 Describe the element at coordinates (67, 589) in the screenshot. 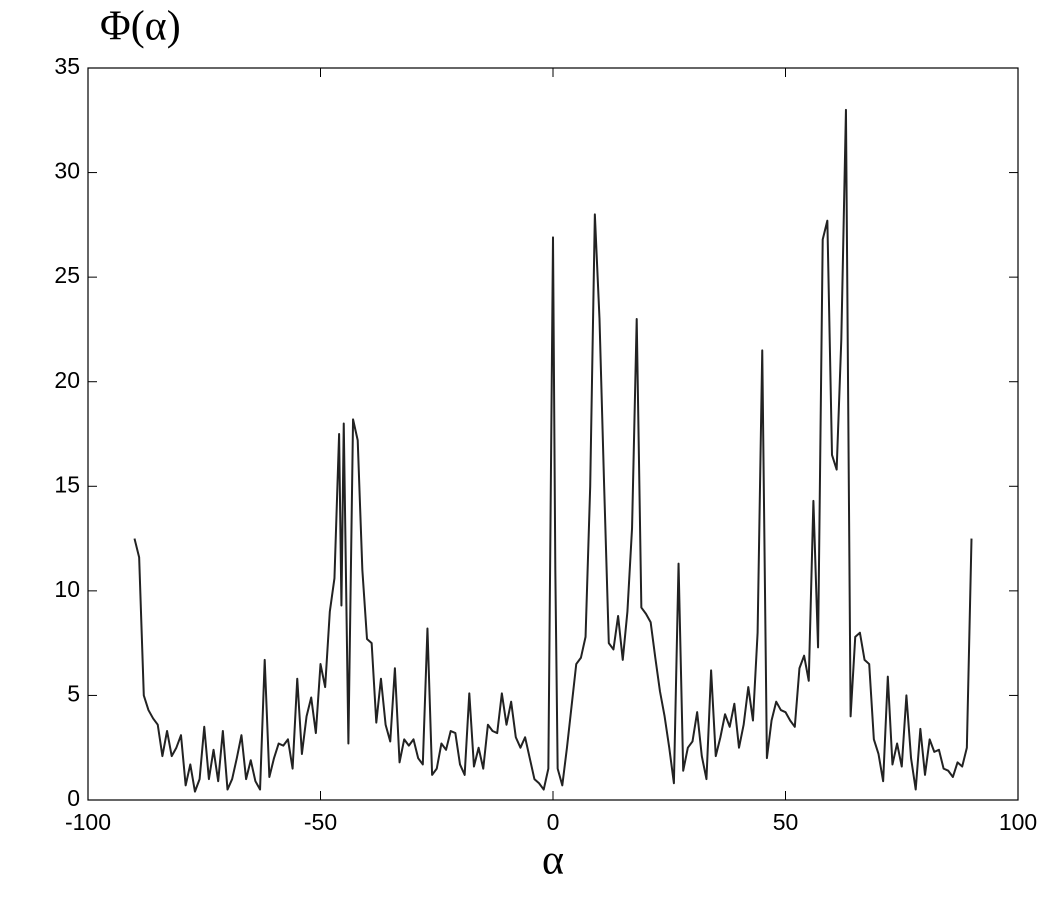

I see `y-tick-label: 10` at that location.